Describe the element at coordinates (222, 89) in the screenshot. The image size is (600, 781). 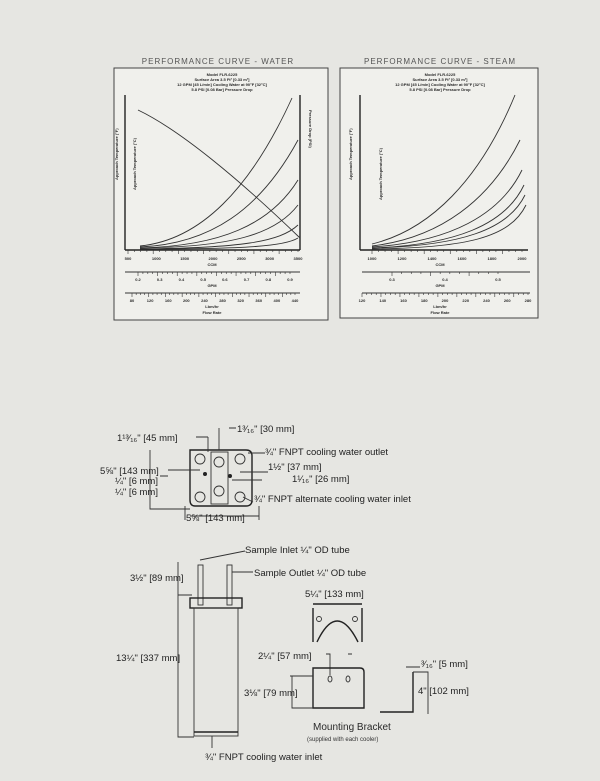
I see `water-spec-3: 5.8 PSI [0.08 Bar] Pressure Drop` at that location.